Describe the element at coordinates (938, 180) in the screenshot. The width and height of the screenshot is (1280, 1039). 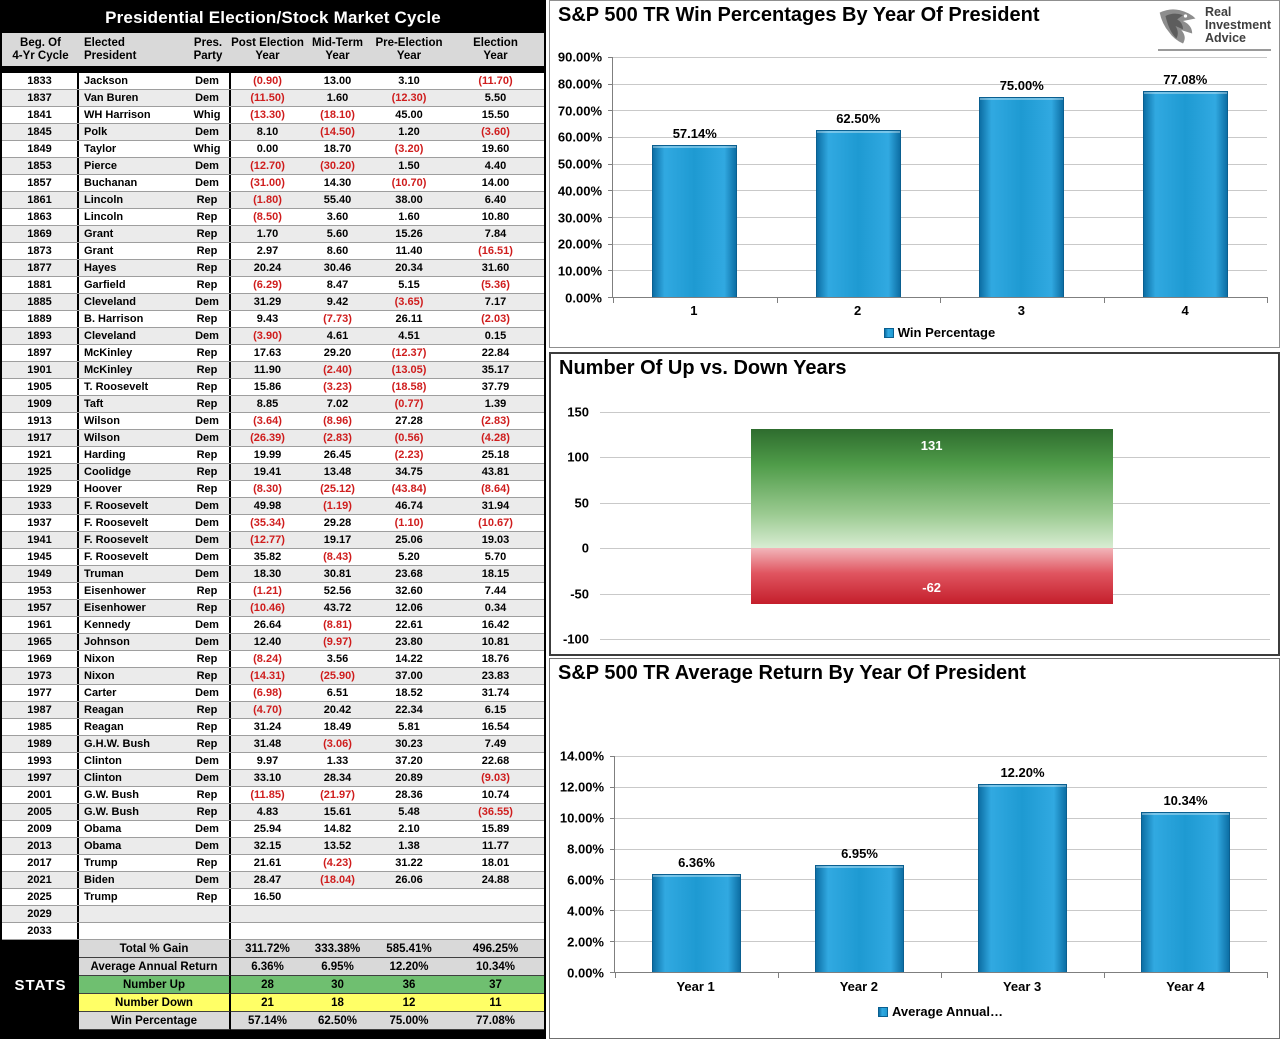
I see `plot-area: 57.14% 62.50% 75.00% 77.08%` at that location.